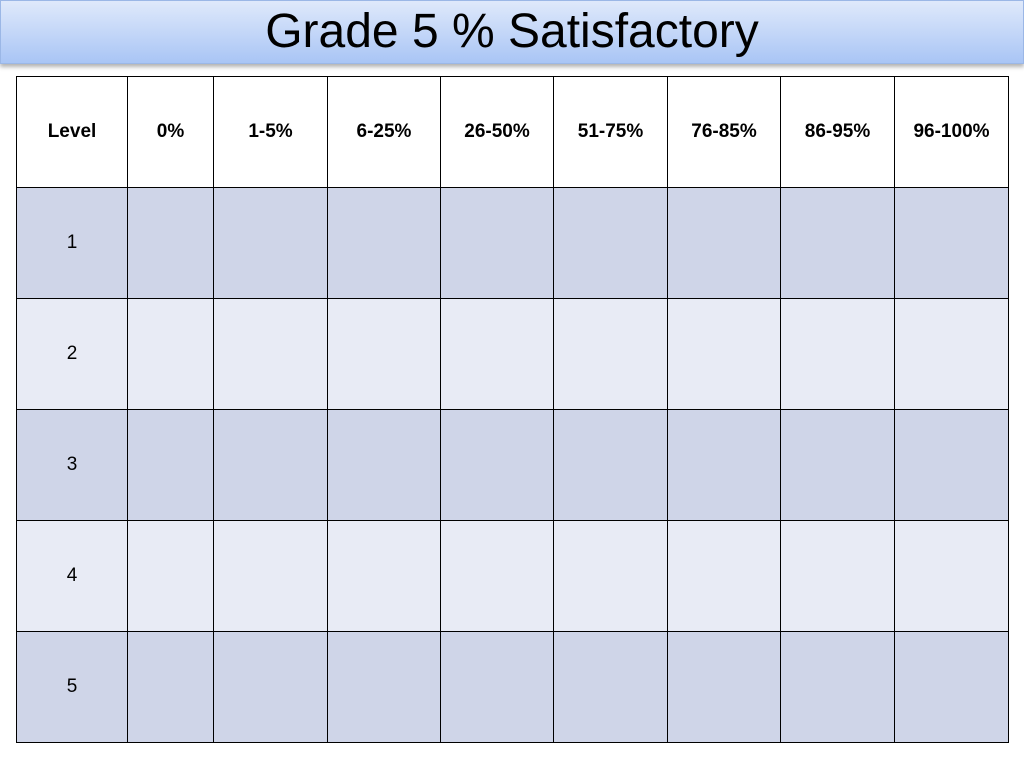  I want to click on column-header: 26-50%, so click(497, 132).